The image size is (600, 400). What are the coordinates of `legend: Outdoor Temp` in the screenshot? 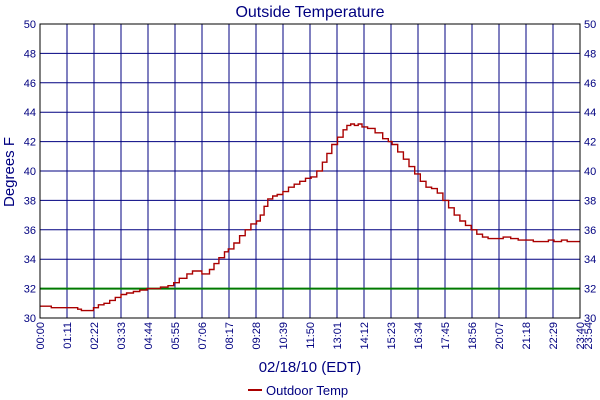 It's located at (298, 390).